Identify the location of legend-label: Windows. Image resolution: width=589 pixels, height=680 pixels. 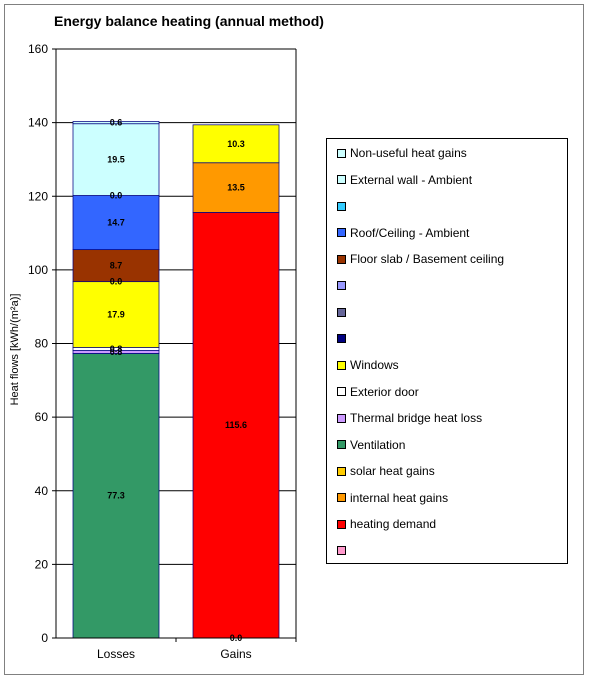
(374, 365).